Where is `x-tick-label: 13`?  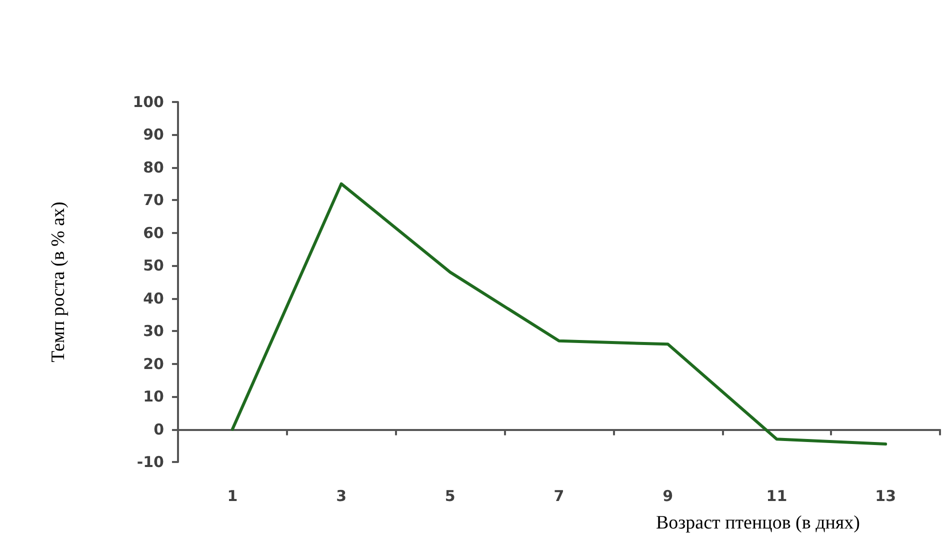
x-tick-label: 13 is located at coordinates (885, 496).